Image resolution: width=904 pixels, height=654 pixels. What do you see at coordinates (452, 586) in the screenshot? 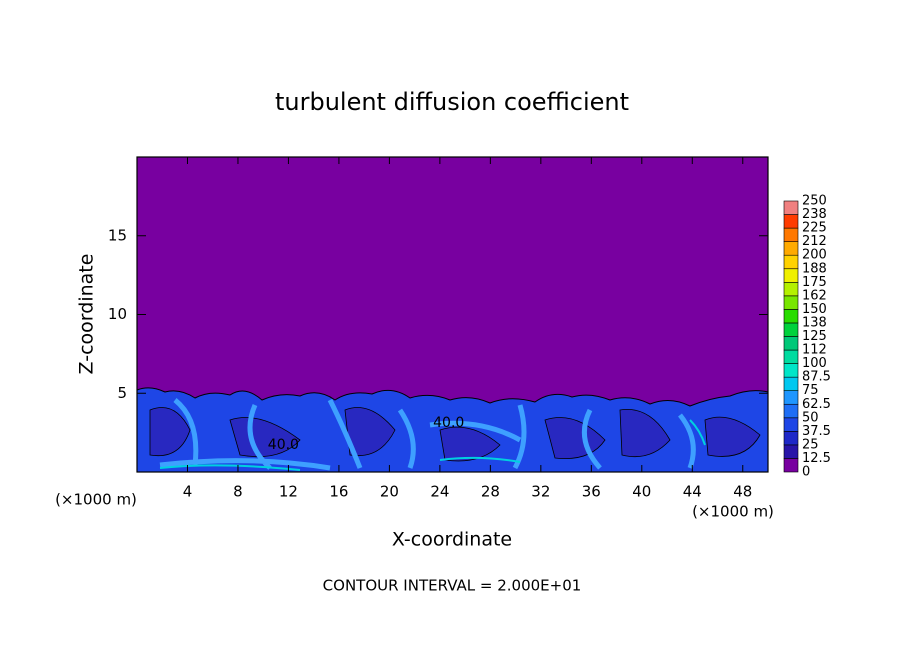
I see `footer-note: CONTOUR INTERVAL = 2.000E+01` at bounding box center [452, 586].